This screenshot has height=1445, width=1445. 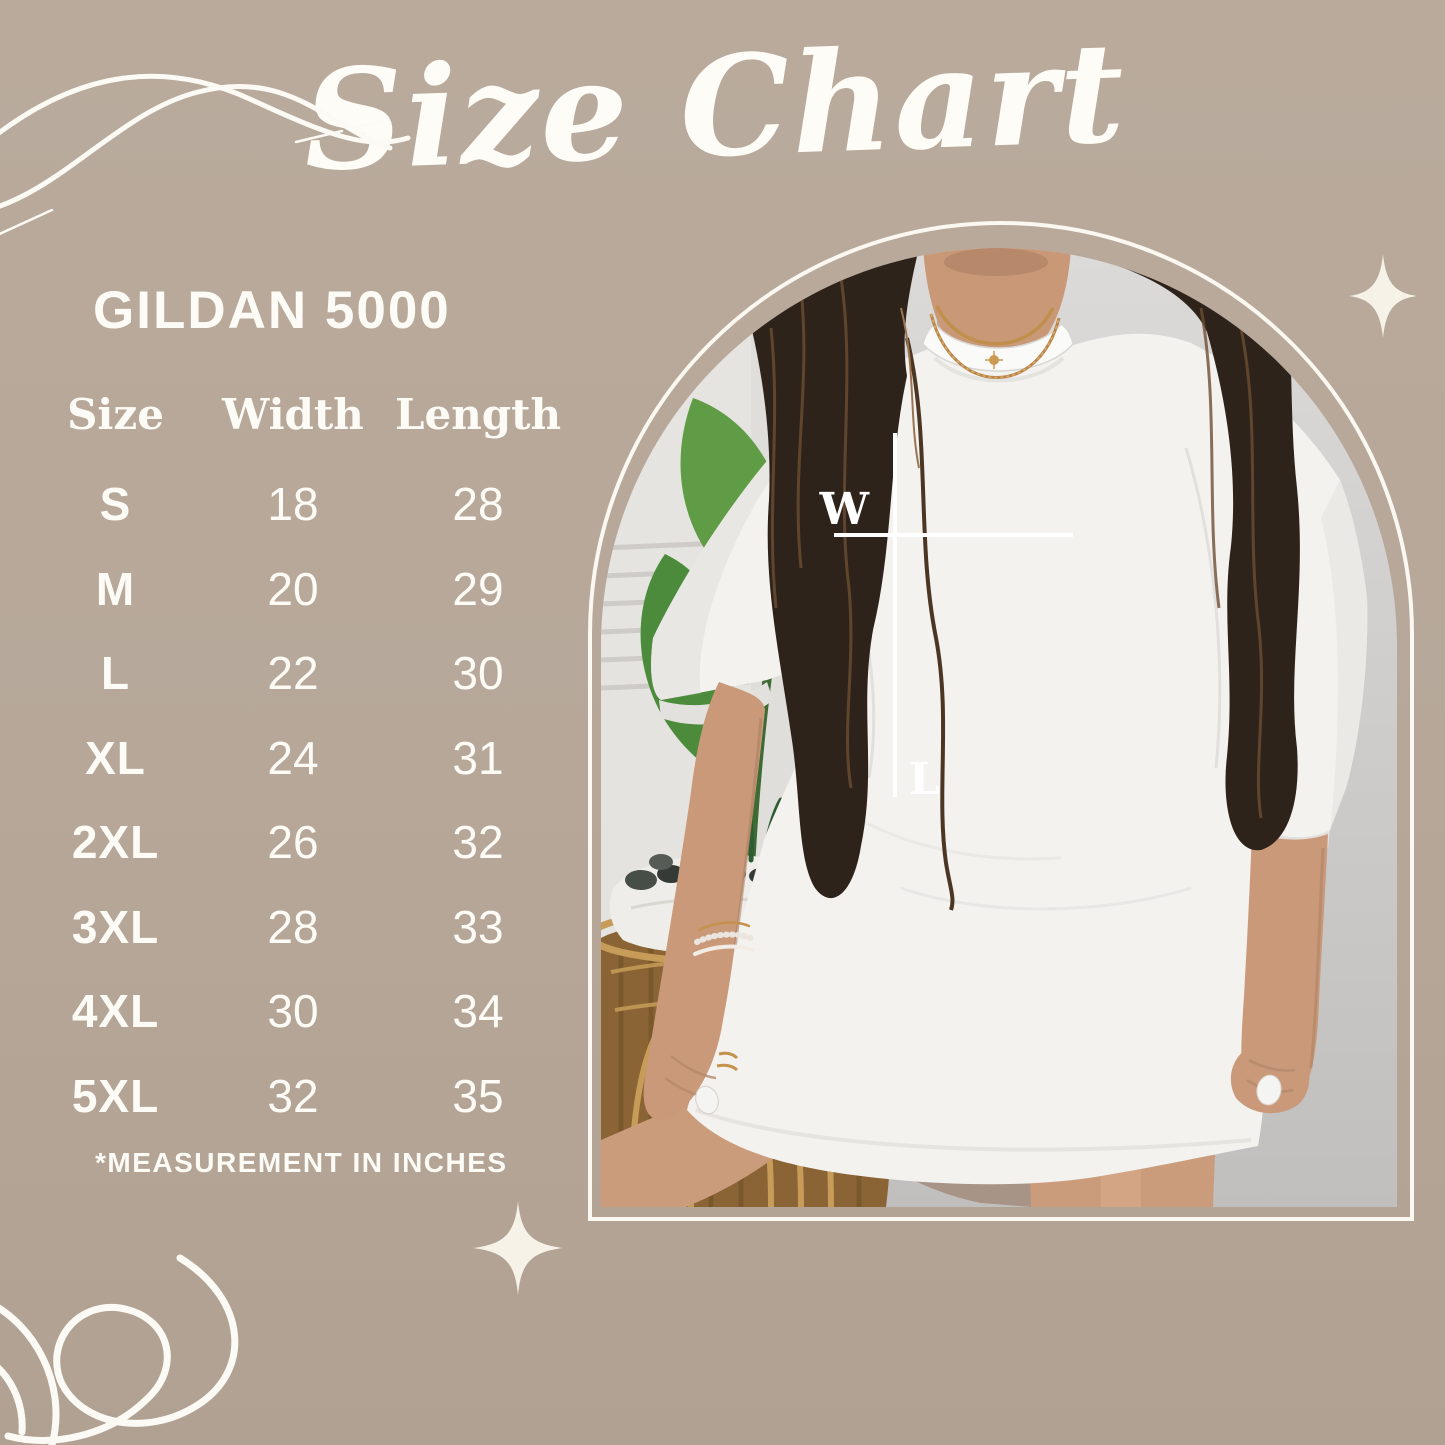 I want to click on table-row-width: 26, so click(x=293, y=842).